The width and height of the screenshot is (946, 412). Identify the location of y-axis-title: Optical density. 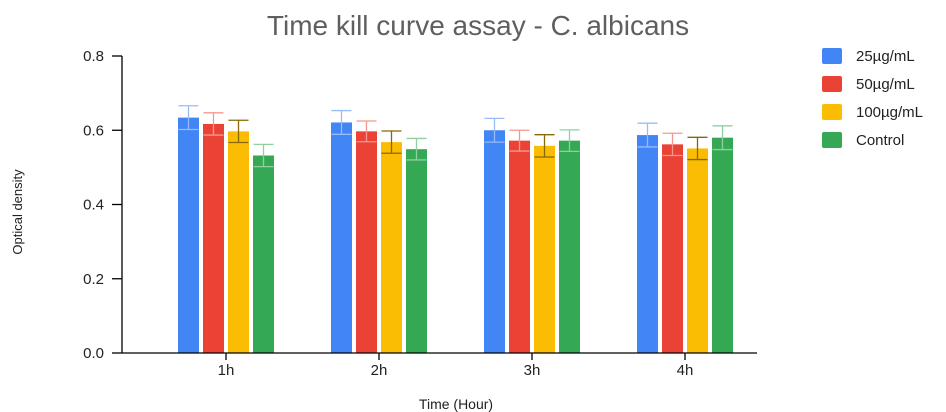
(17, 212).